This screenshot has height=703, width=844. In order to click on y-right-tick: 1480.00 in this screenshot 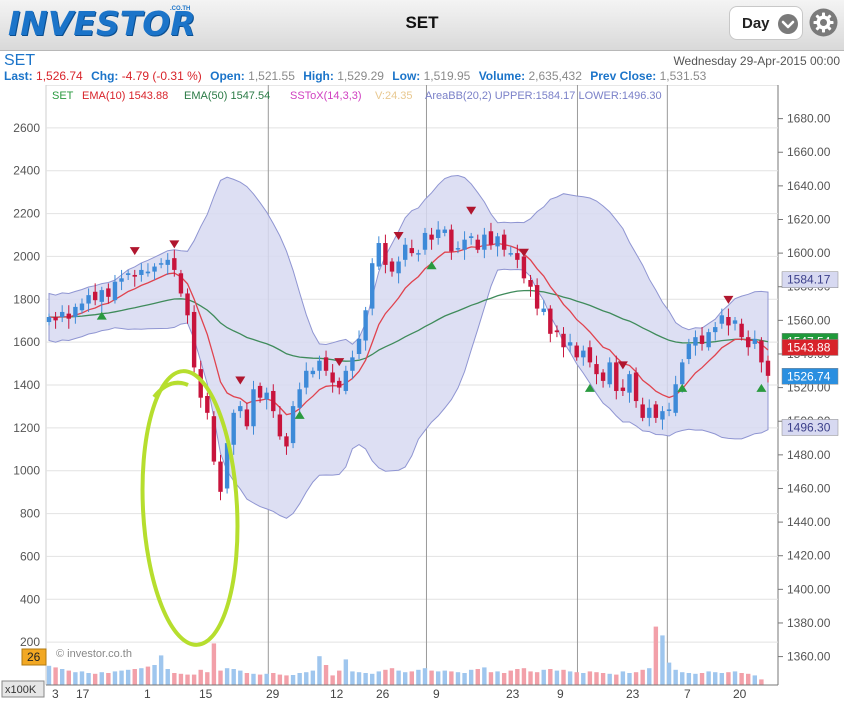, I will do `click(809, 455)`.